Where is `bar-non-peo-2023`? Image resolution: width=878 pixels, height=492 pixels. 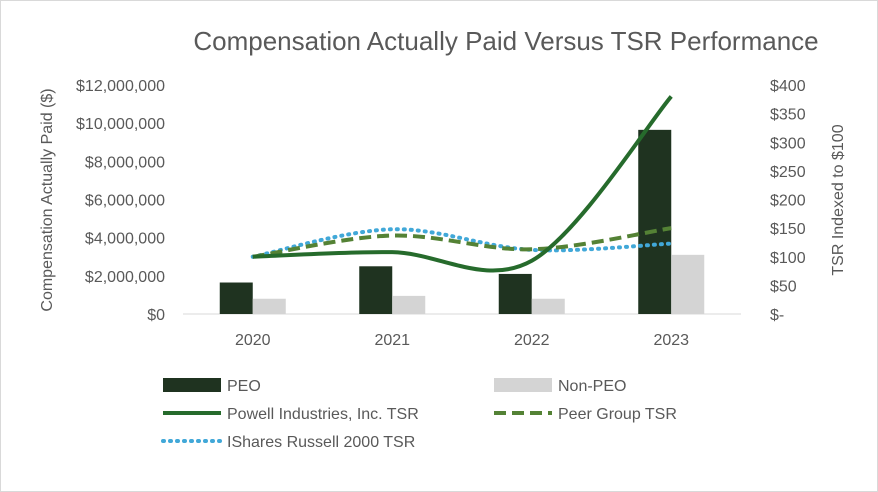
bar-non-peo-2023 is located at coordinates (688, 284).